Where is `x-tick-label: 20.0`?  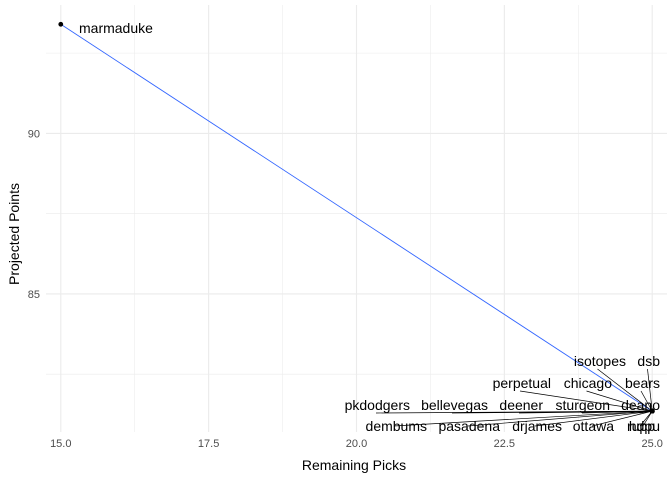 x-tick-label: 20.0 is located at coordinates (356, 444).